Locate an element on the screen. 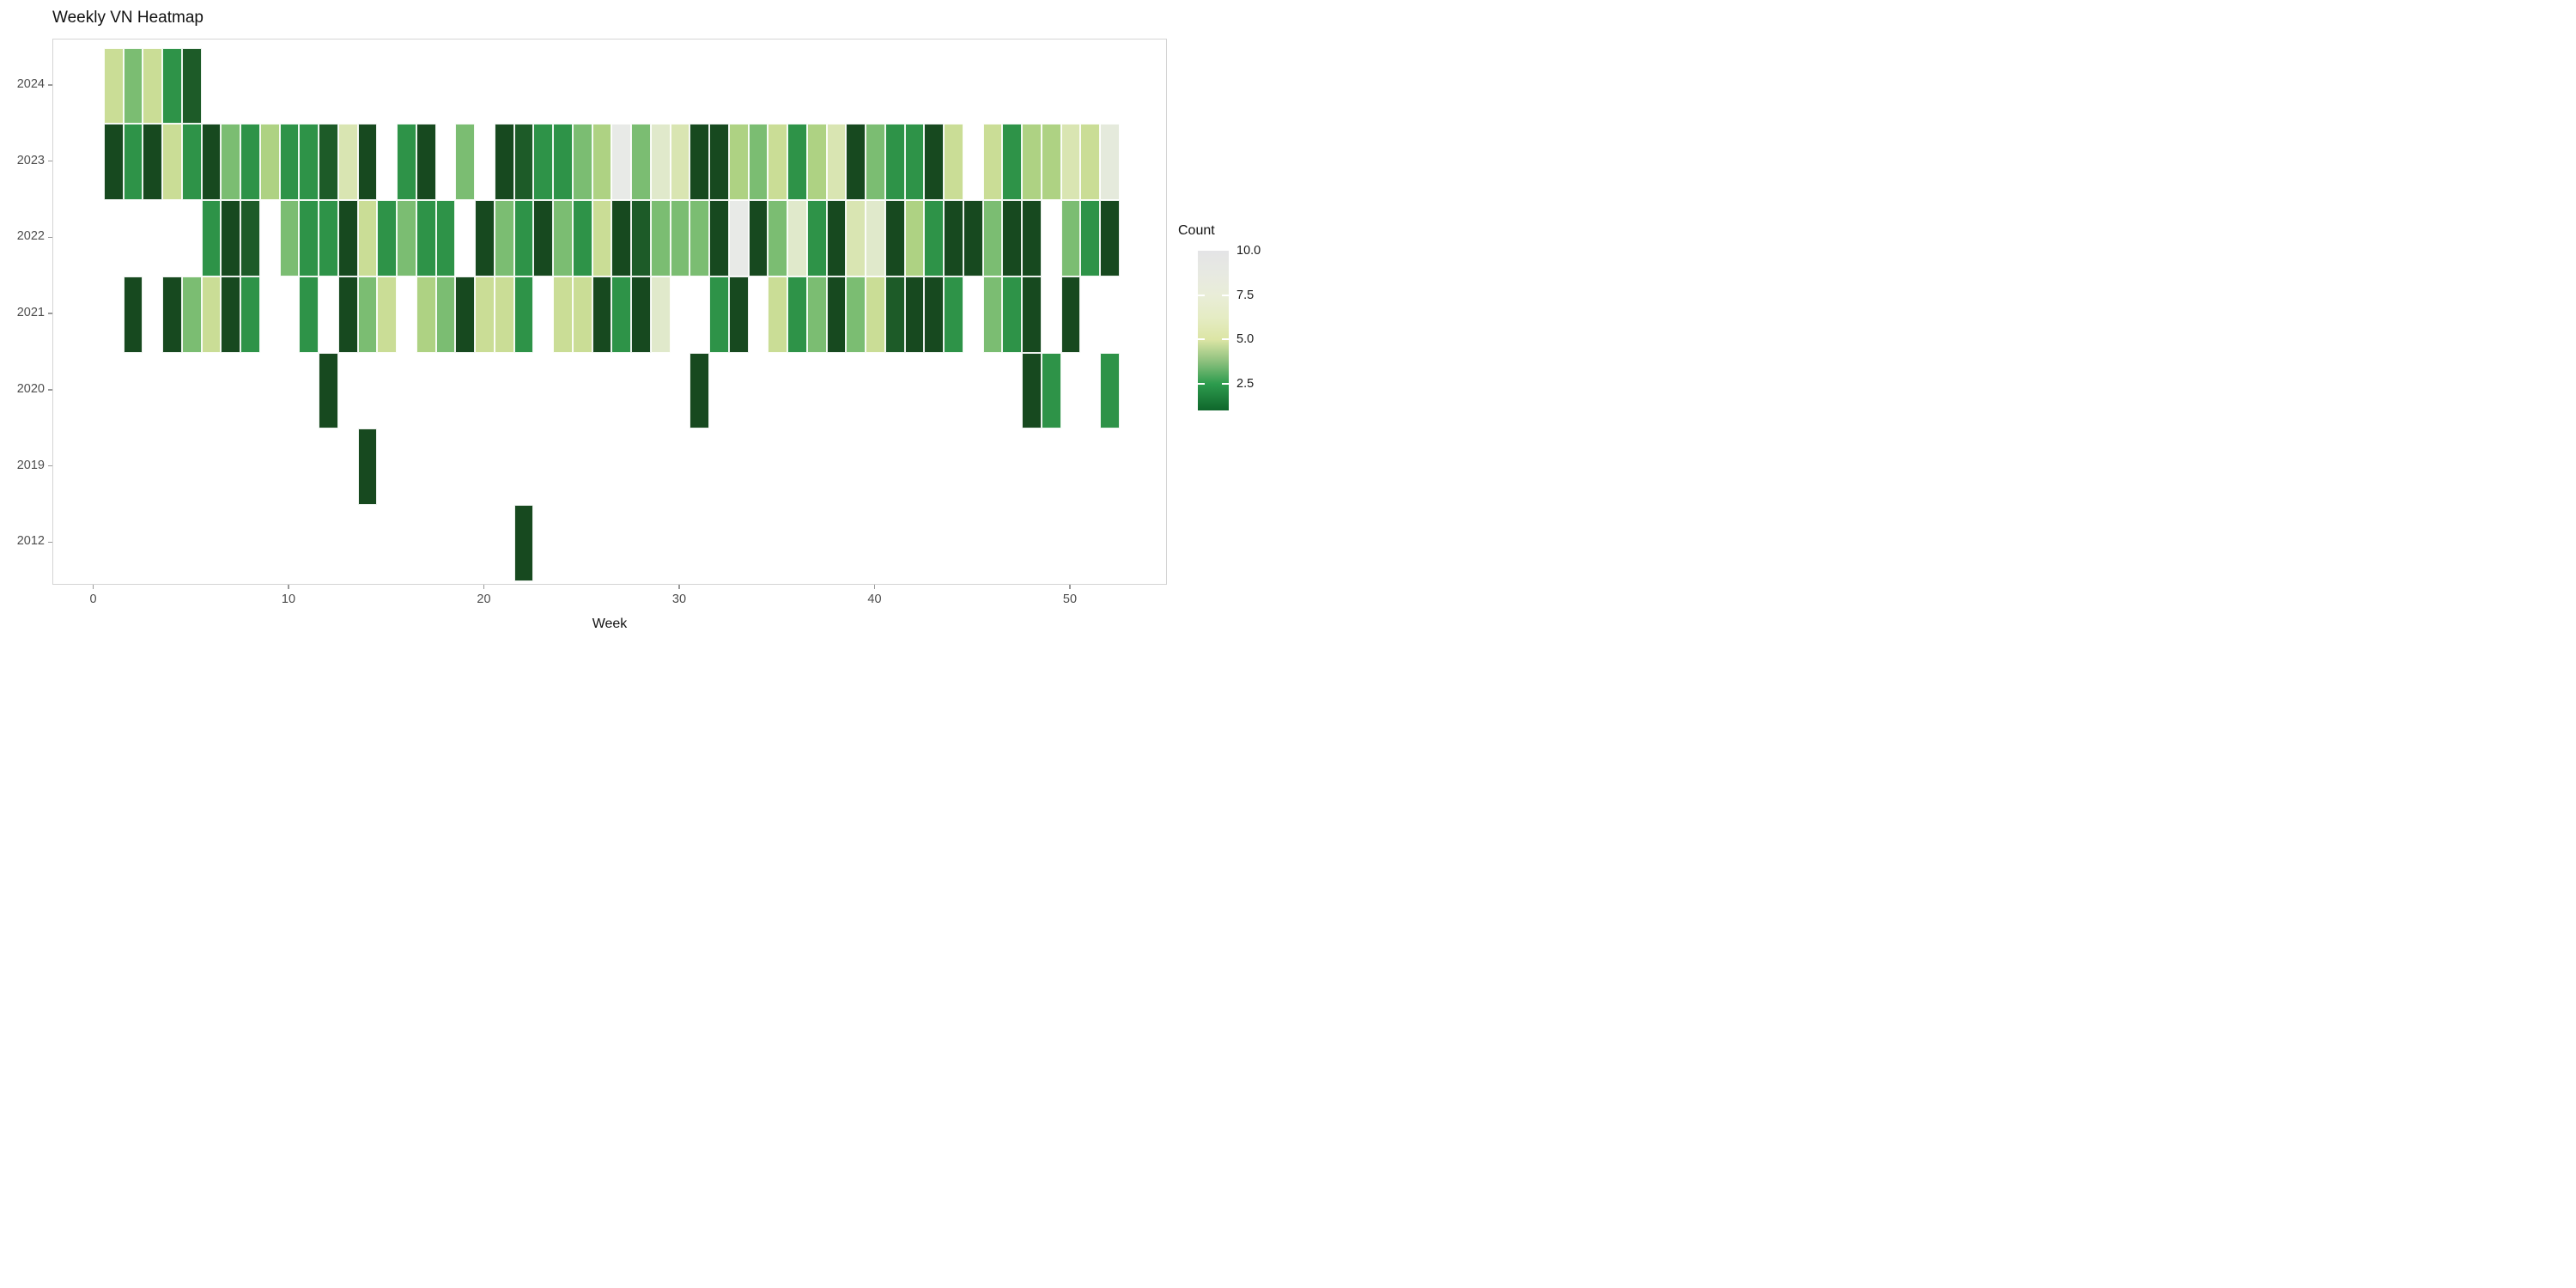 The image size is (2576, 1288). y-axis-label: 2021 is located at coordinates (31, 313).